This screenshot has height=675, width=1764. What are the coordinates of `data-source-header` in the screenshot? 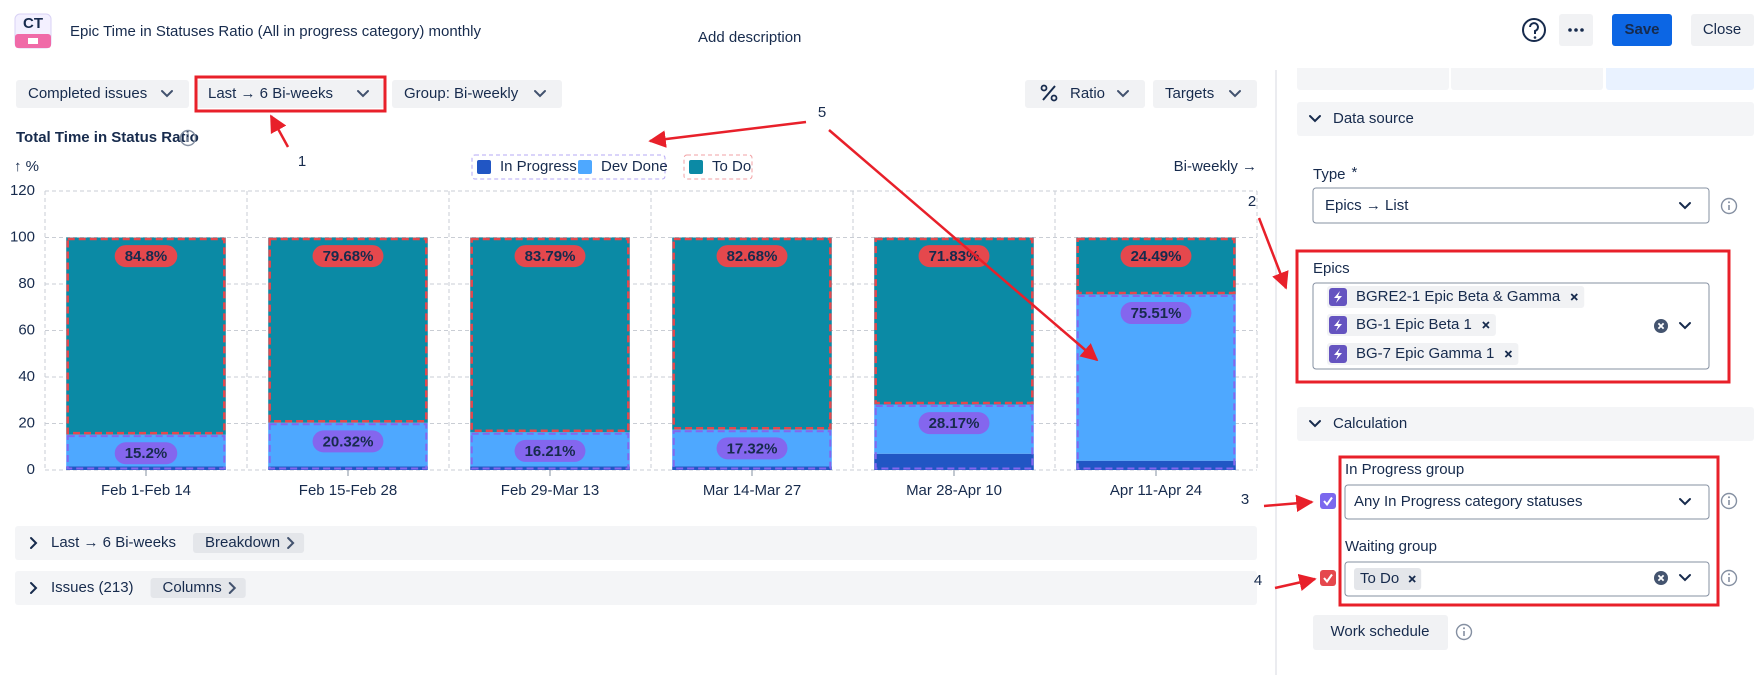 It's located at (1525, 119).